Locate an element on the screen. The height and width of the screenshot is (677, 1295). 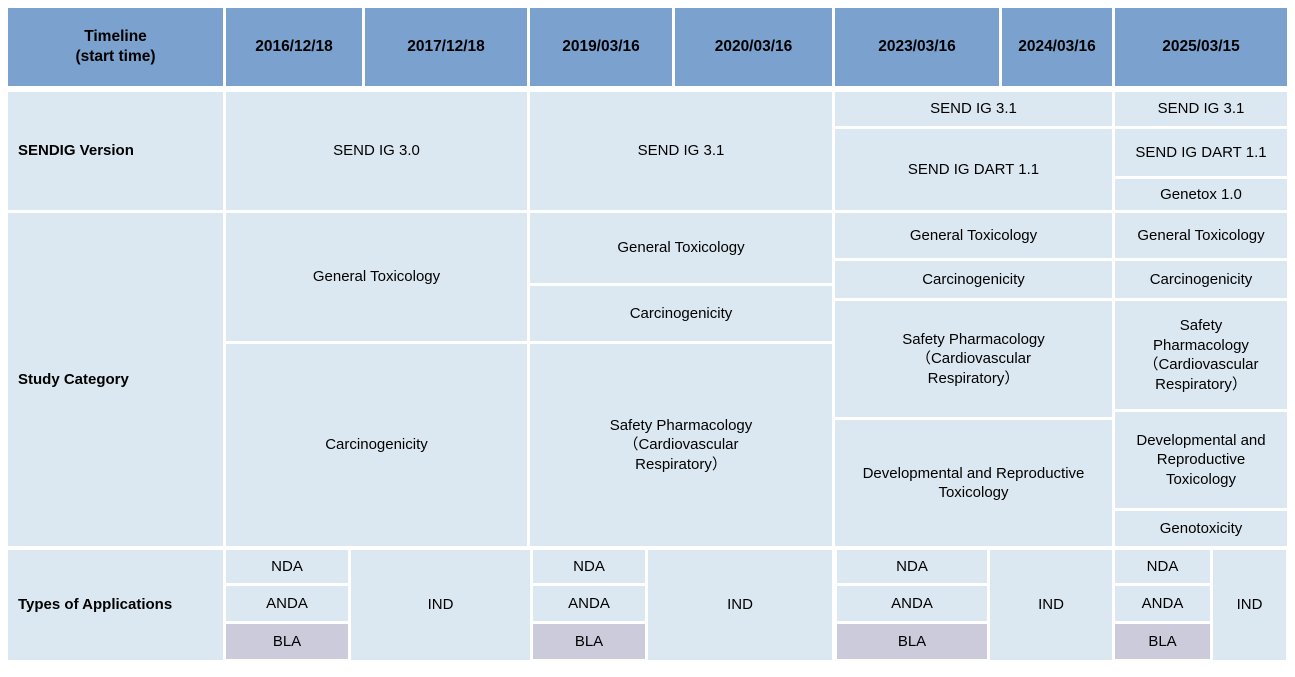
header-date-2019-03-16: 2019/03/16 is located at coordinates (601, 47).